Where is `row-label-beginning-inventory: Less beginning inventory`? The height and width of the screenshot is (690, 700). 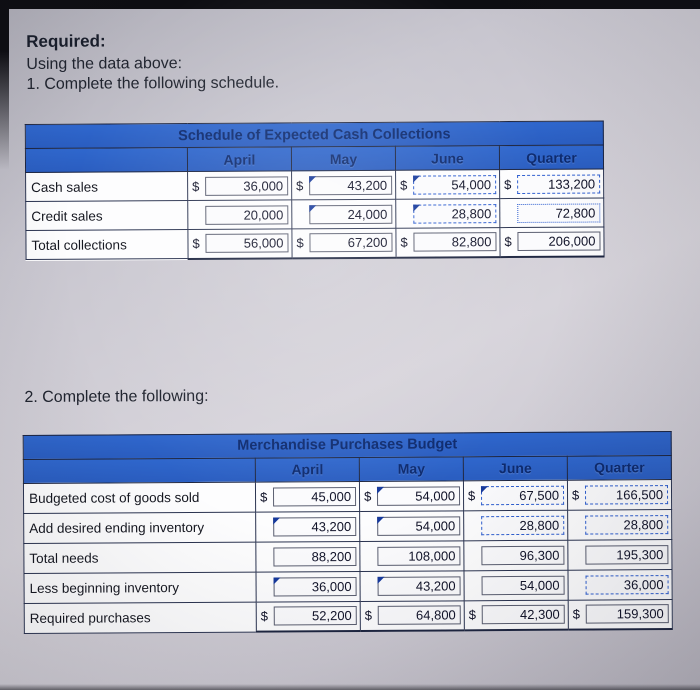 row-label-beginning-inventory: Less beginning inventory is located at coordinates (140, 587).